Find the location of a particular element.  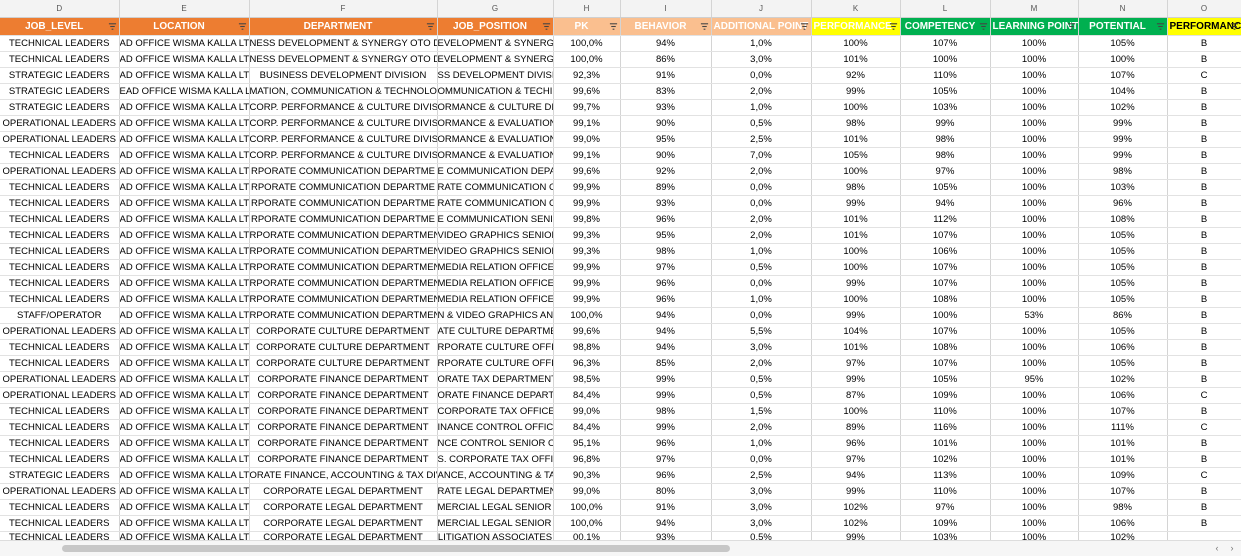

table-cell: VIDEO GRAPHICS SENIOR is located at coordinates (495, 251).